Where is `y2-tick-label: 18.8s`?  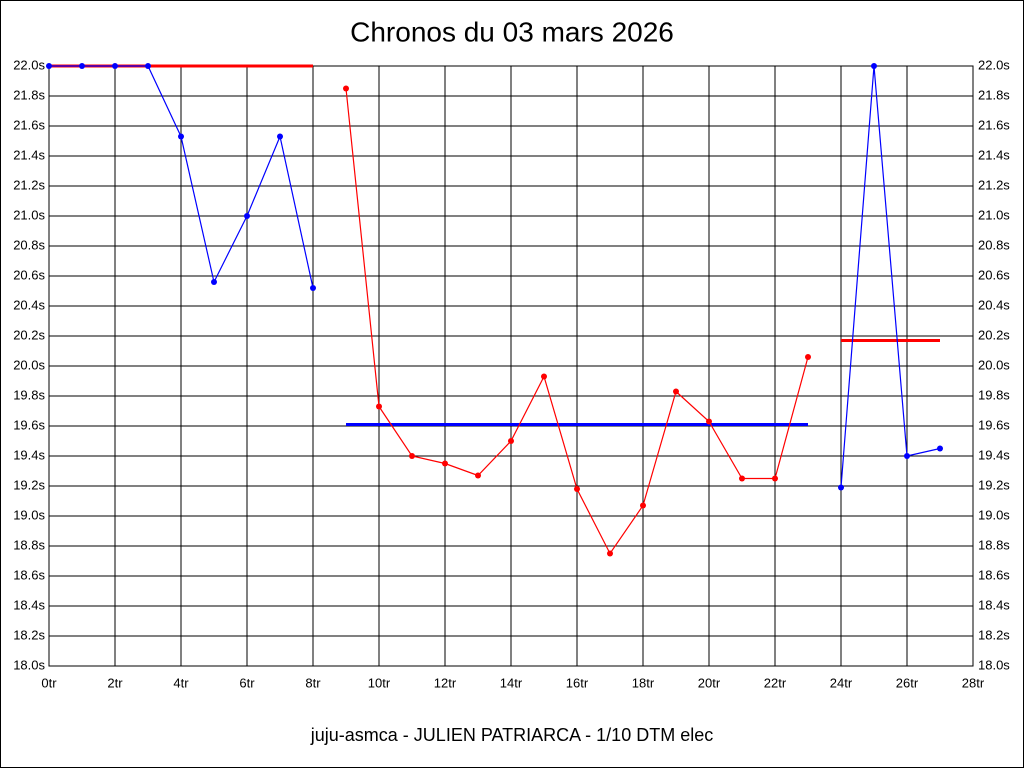 y2-tick-label: 18.8s is located at coordinates (994, 544).